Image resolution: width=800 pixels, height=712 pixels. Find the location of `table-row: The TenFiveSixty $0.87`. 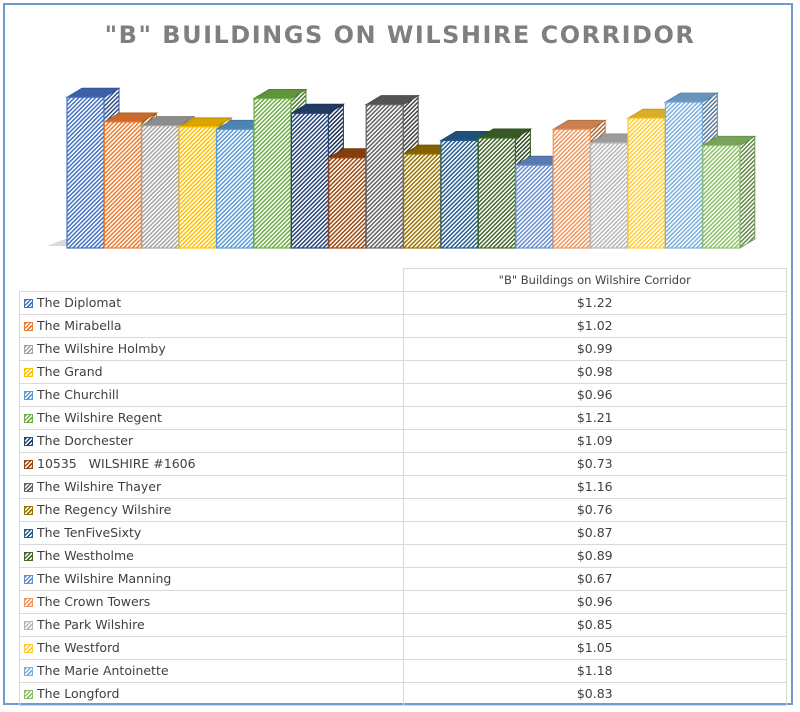

table-row: The TenFiveSixty $0.87 is located at coordinates (403, 532).